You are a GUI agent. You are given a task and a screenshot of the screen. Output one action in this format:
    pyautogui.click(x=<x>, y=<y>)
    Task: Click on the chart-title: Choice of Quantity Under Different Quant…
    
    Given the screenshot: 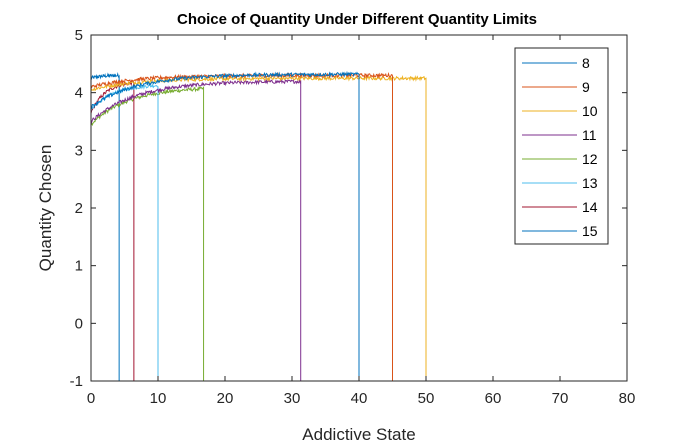 What is the action you would take?
    pyautogui.click(x=357, y=19)
    